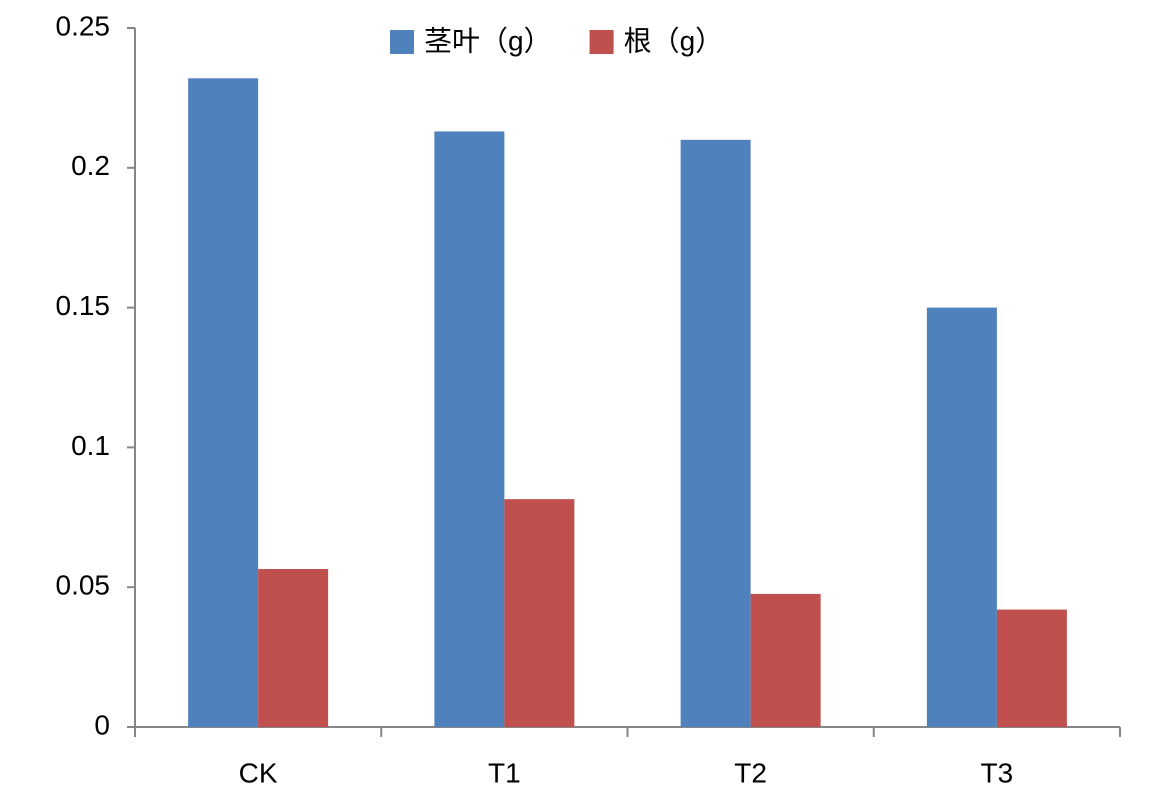 The height and width of the screenshot is (801, 1169). I want to click on legend-label: 茎叶（g）, so click(488, 40).